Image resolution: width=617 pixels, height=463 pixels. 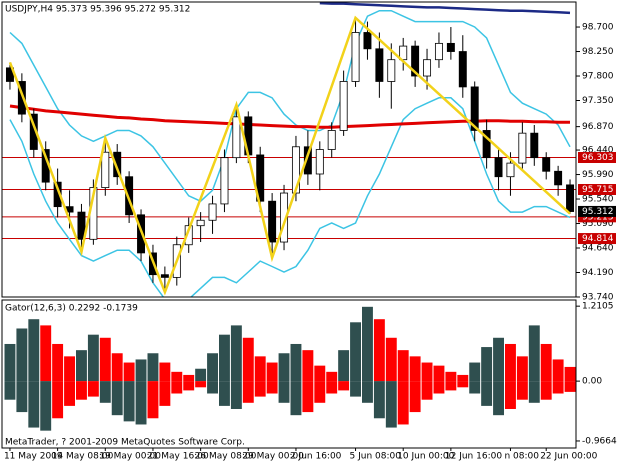 I want to click on y-tick-label: 97.800, so click(x=598, y=77).